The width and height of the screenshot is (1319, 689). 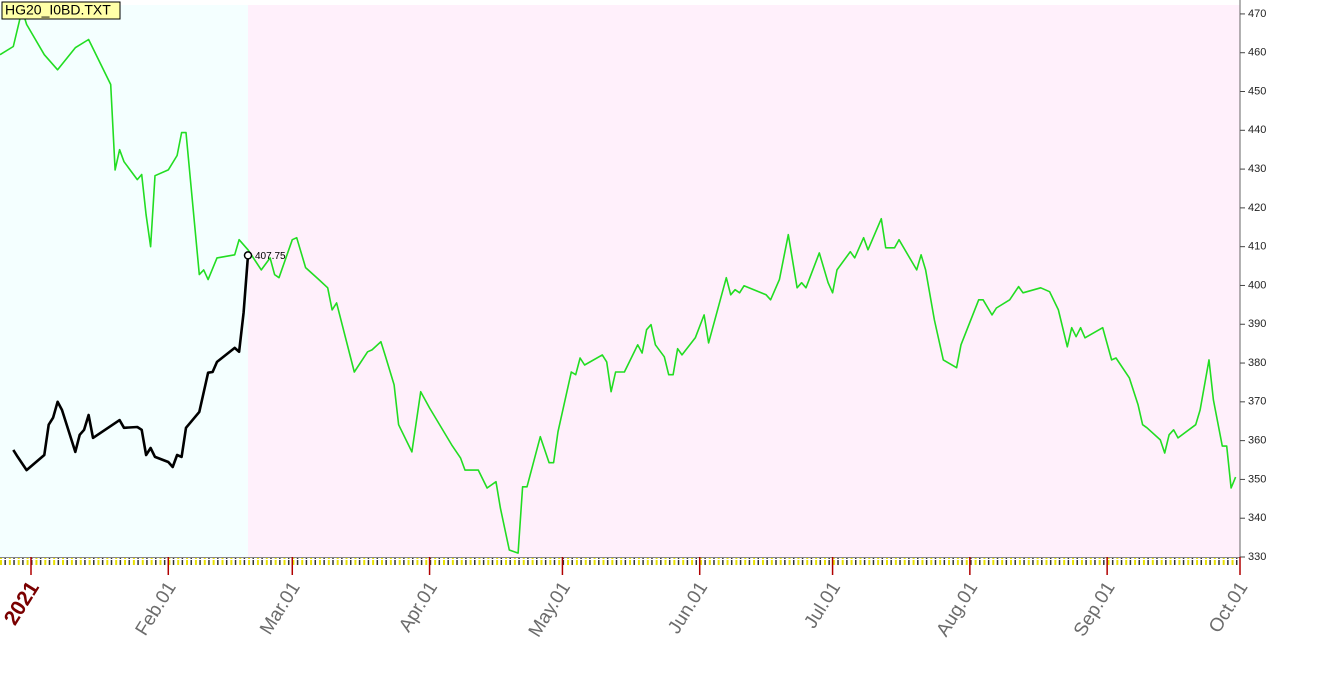 I want to click on y-tick-label: 430, so click(x=1257, y=169).